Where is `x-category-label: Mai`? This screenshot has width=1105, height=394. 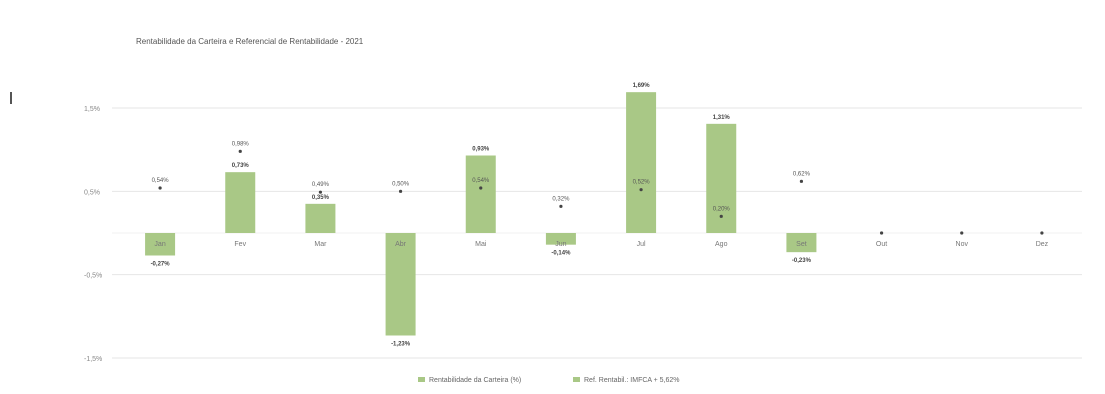
x-category-label: Mai is located at coordinates (481, 244).